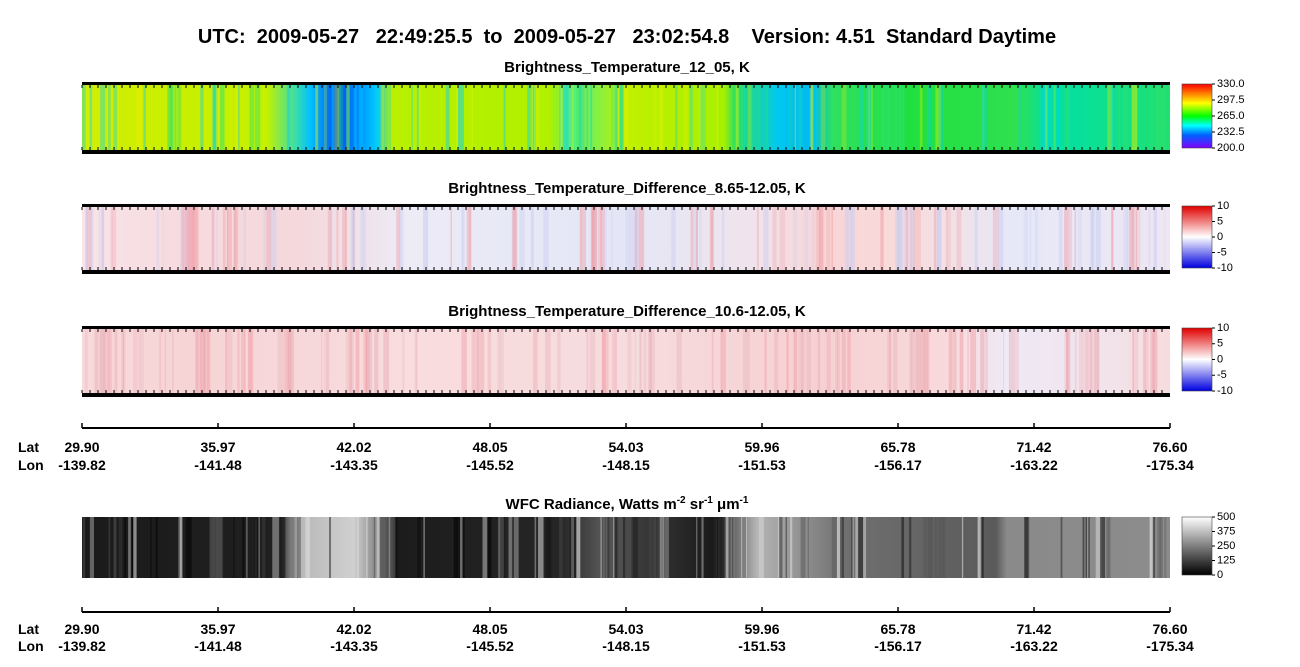 The image size is (1300, 667). I want to click on title-text: WFC Radiance, Watts m, so click(591, 504).